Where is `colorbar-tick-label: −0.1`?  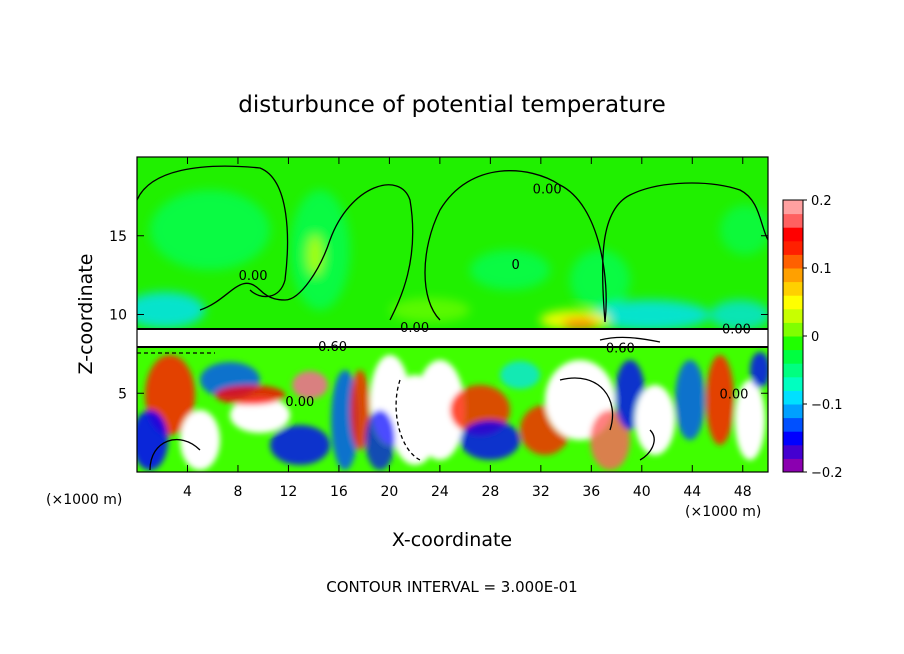
colorbar-tick-label: −0.1 is located at coordinates (827, 405).